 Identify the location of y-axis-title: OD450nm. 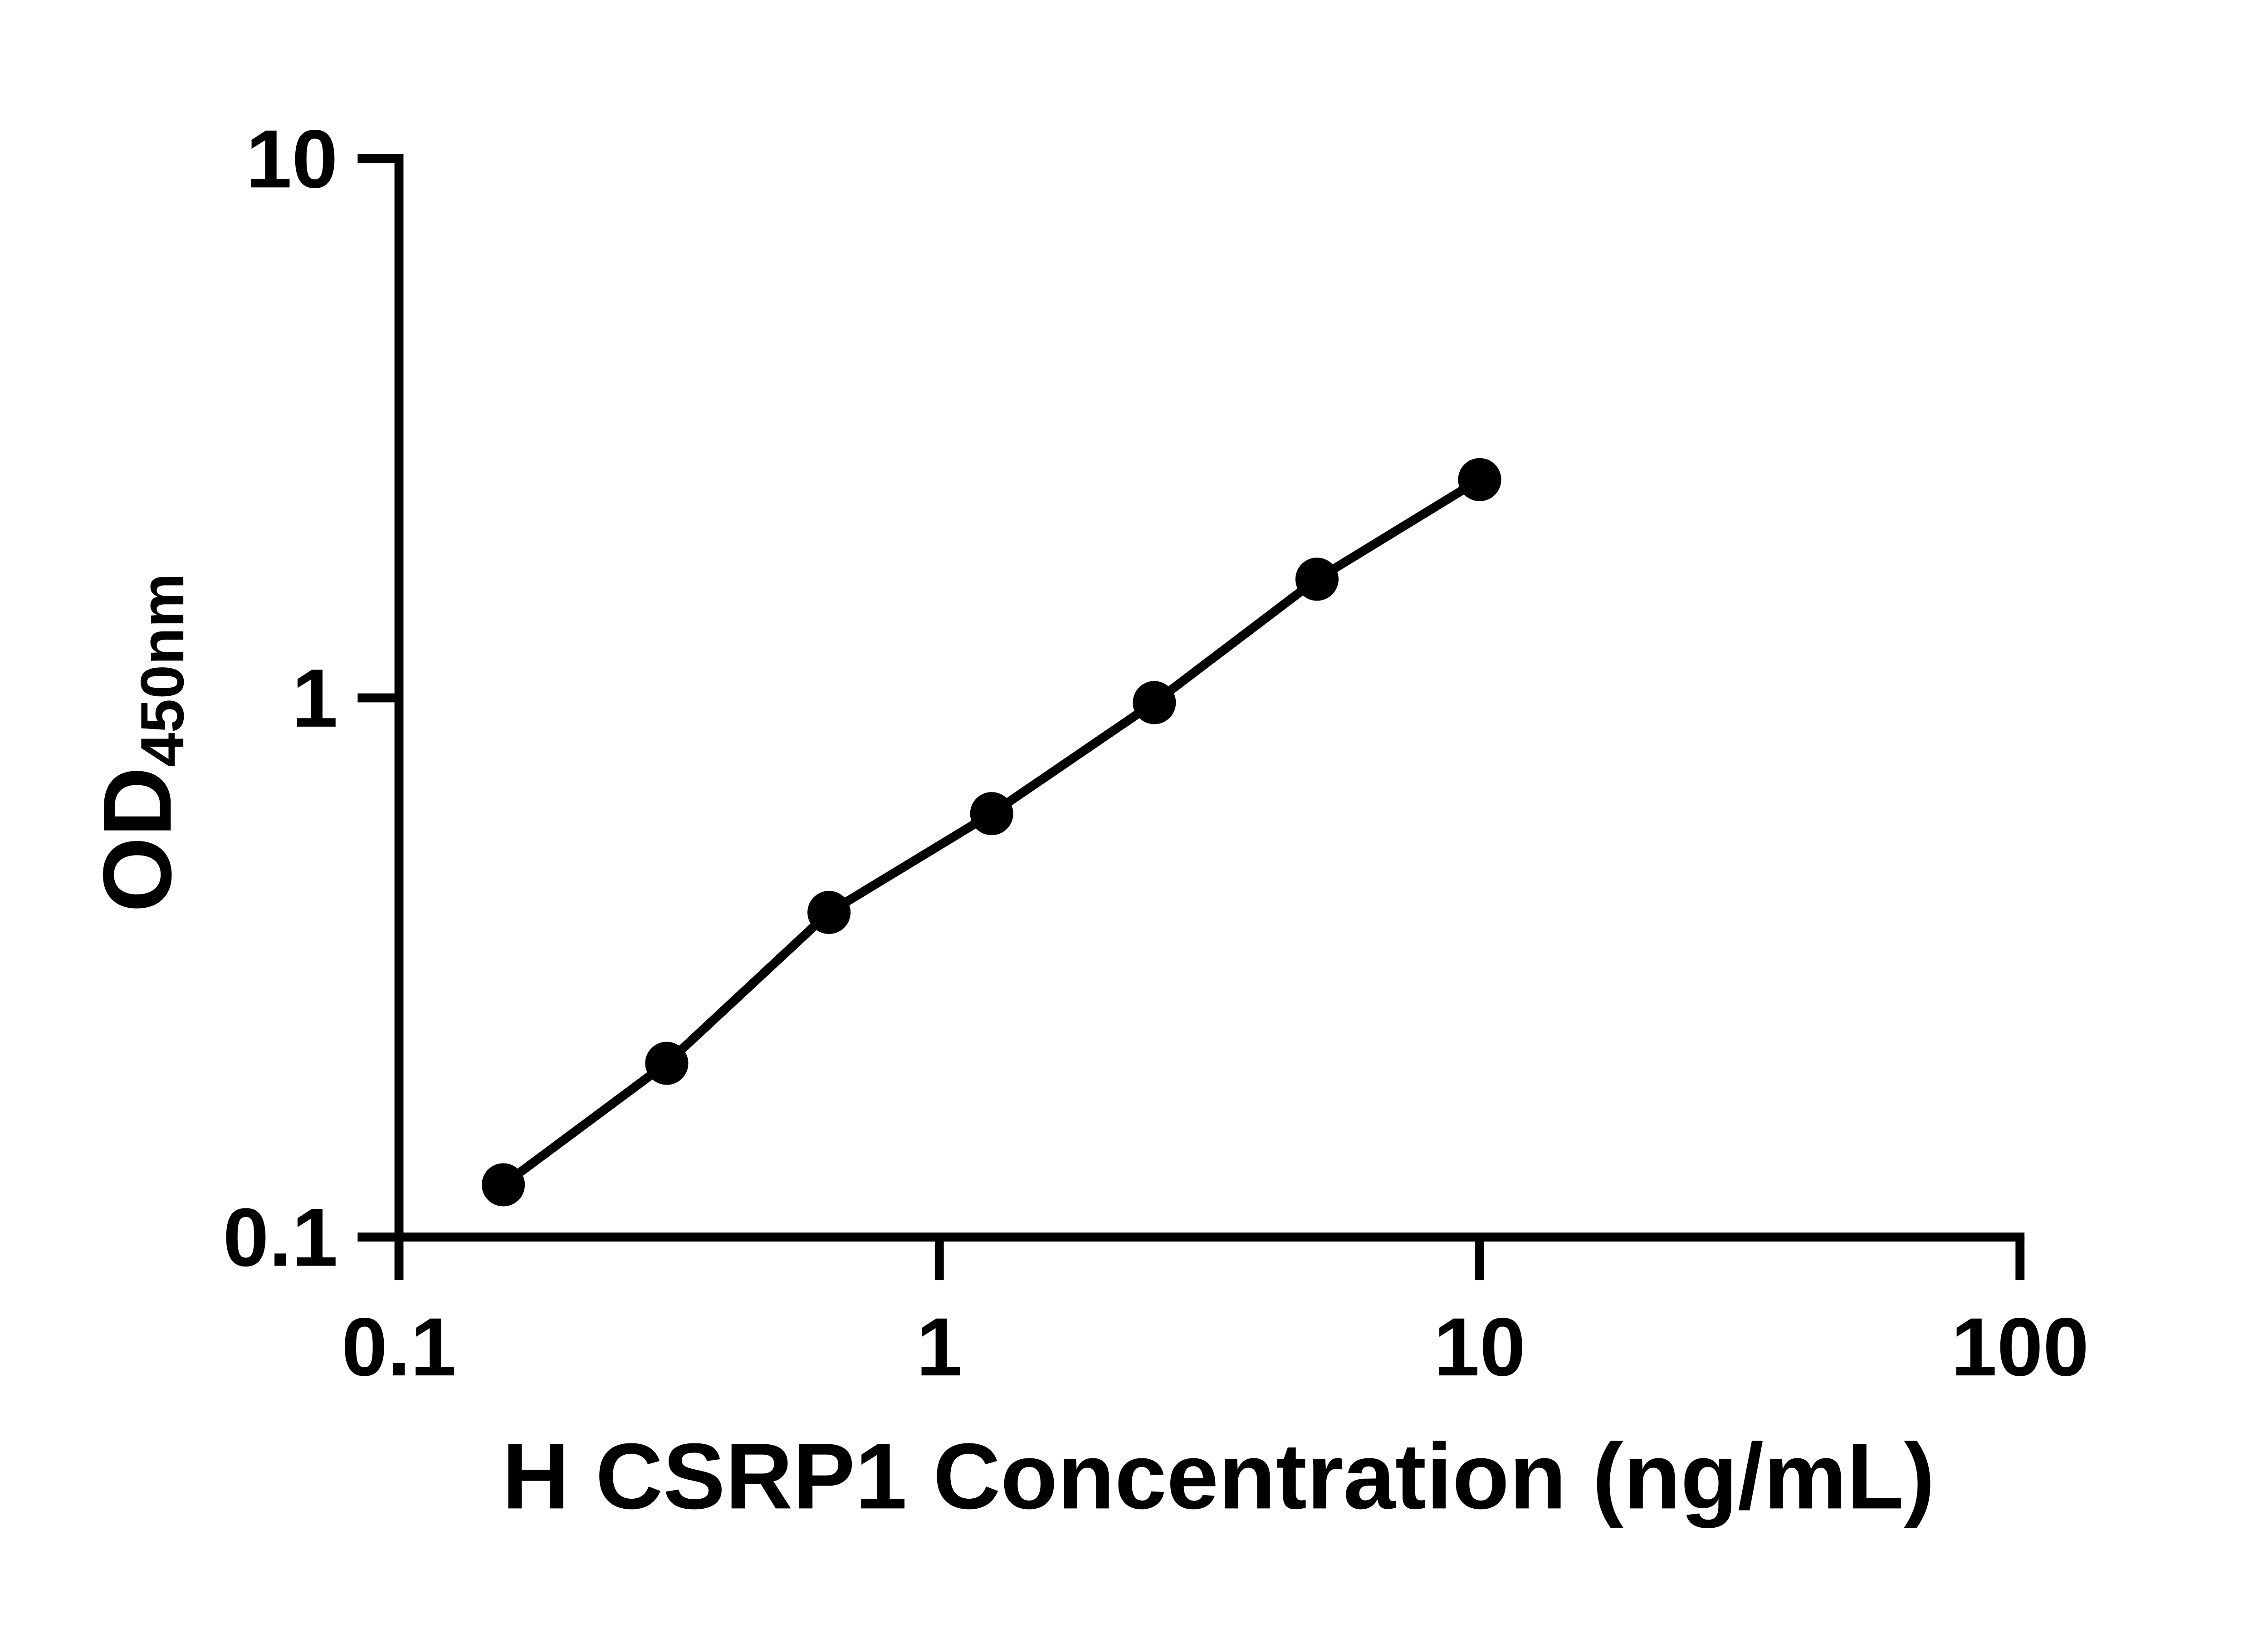
(140, 743).